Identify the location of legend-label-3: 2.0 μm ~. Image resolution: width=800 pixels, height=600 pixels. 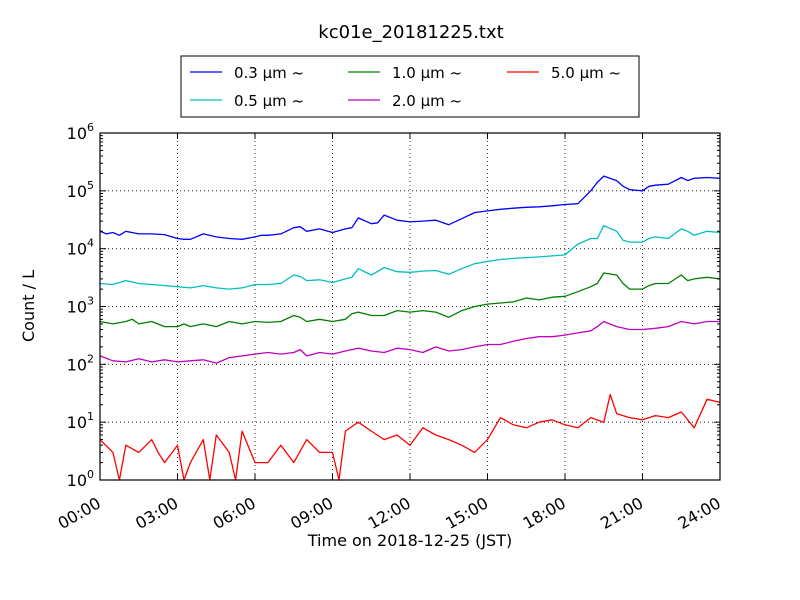
(427, 101).